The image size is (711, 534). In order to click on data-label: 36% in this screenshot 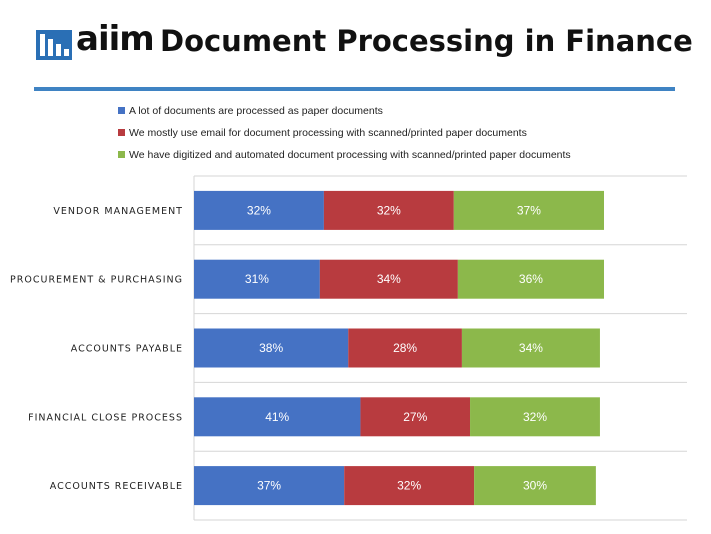, I will do `click(531, 279)`.